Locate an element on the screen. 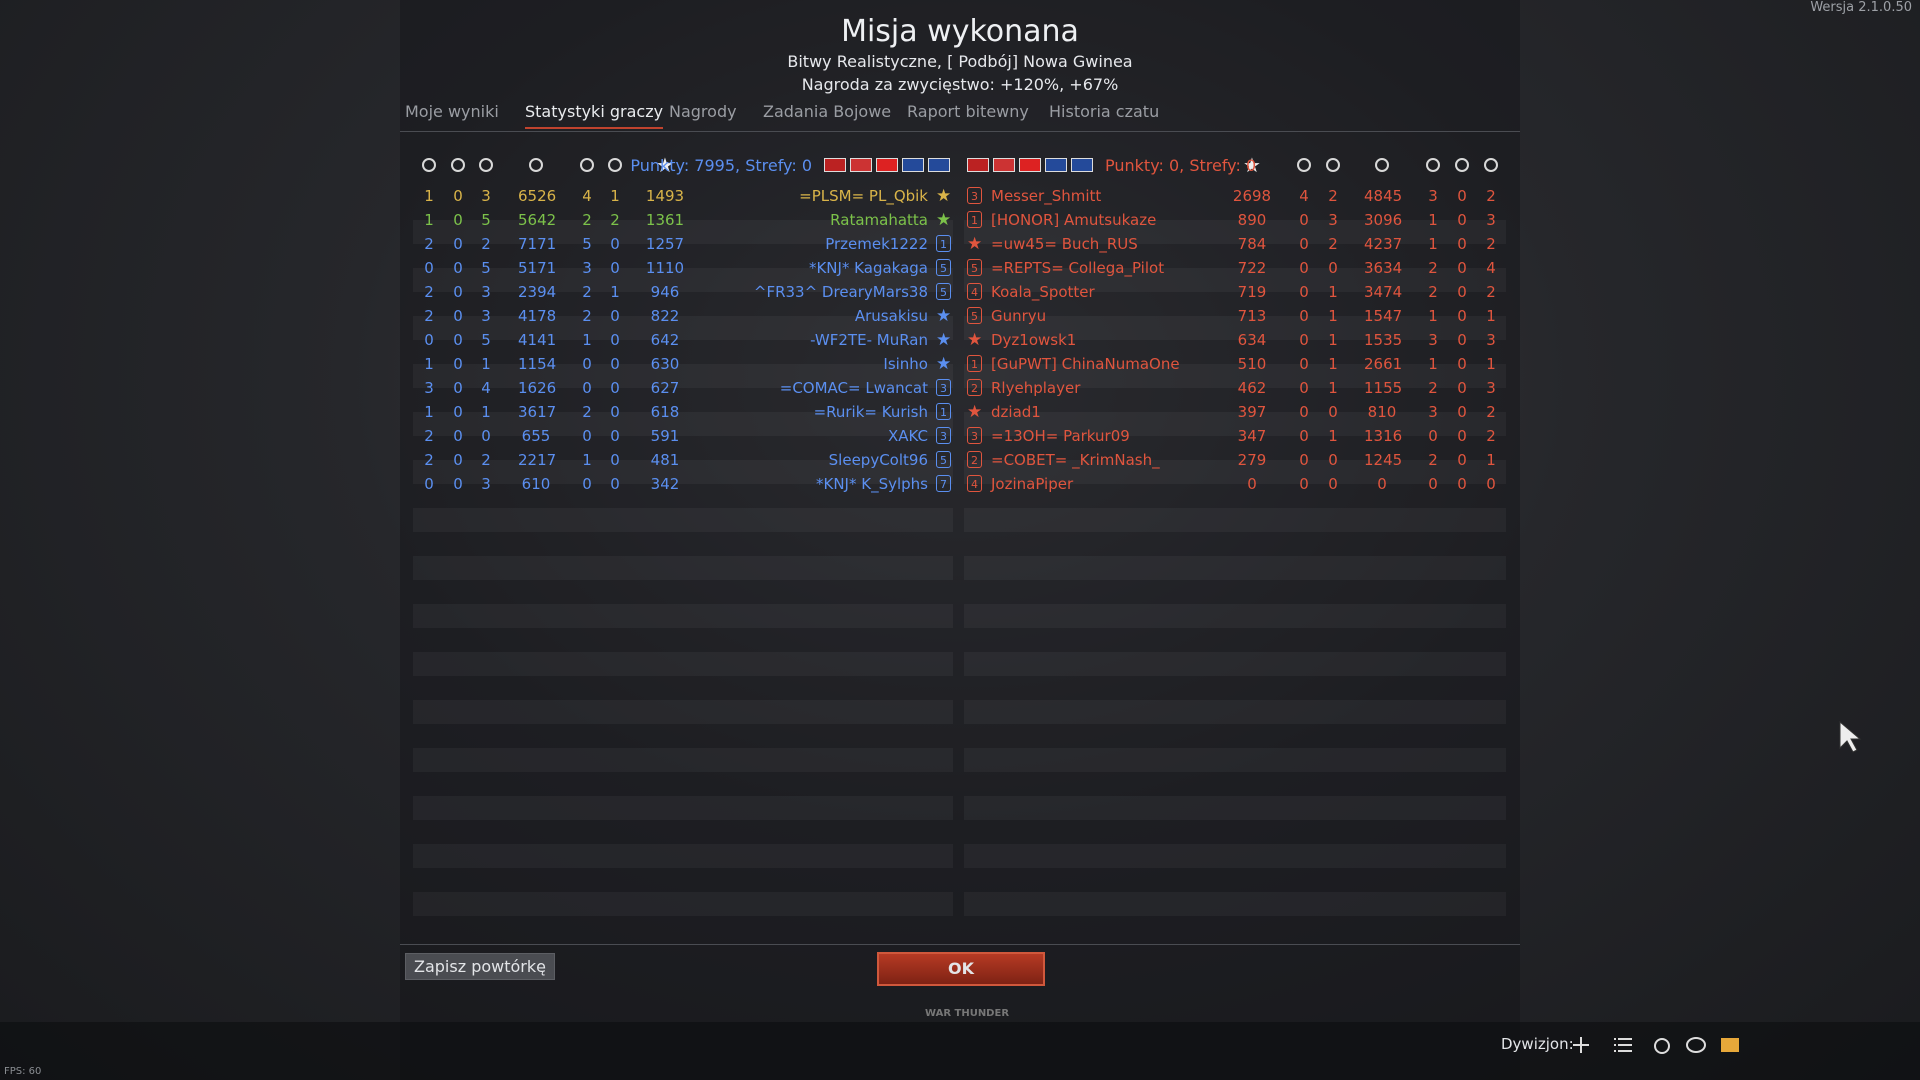 The width and height of the screenshot is (1920, 1080). player-name: *KNJ* Kagakaga is located at coordinates (868, 268).